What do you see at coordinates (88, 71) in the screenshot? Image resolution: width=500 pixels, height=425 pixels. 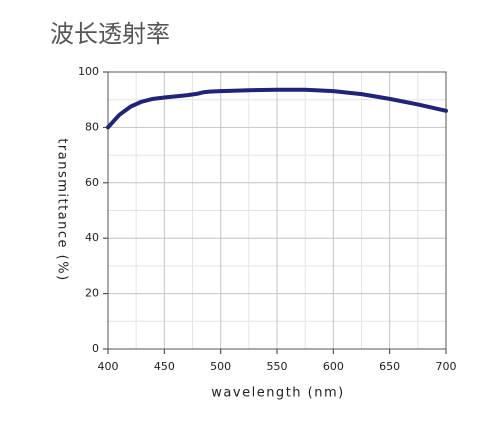 I see `y-tick-label: 100` at bounding box center [88, 71].